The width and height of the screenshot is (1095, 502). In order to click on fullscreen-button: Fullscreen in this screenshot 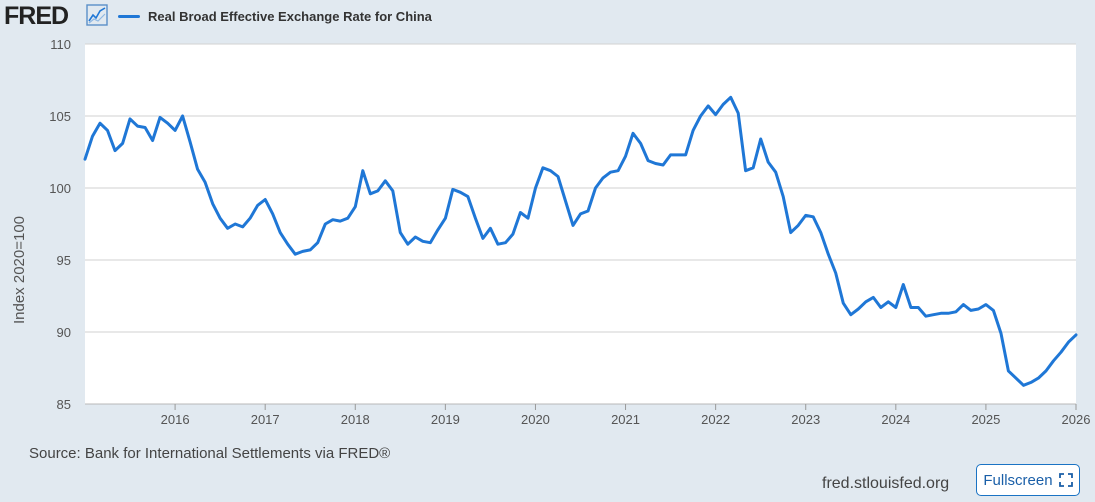, I will do `click(1028, 480)`.